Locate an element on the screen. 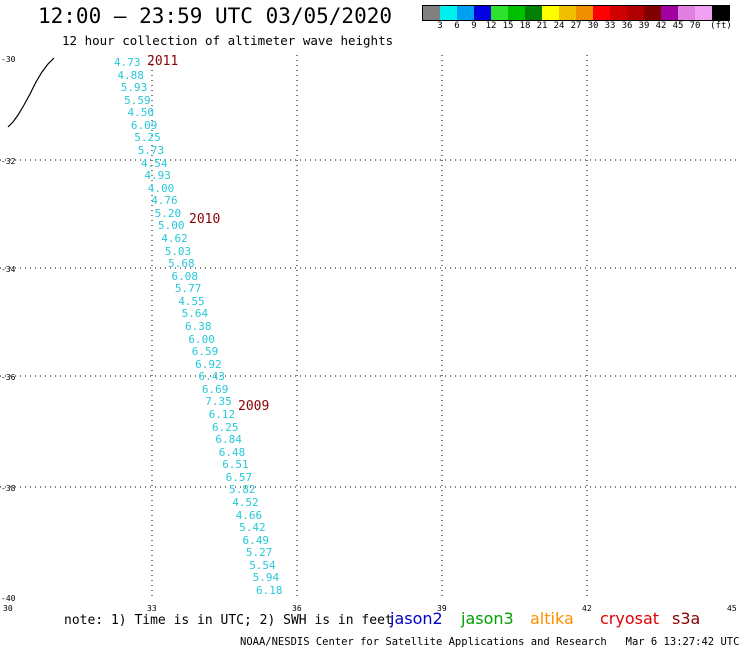 This screenshot has width=740, height=650. y-axis-tick: -34 is located at coordinates (8, 269).